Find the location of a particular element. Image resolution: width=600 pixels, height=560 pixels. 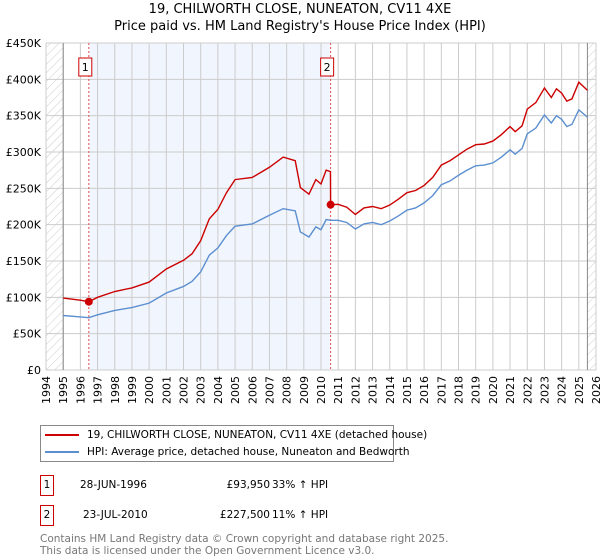

x-tick-label: 2004 is located at coordinates (218, 390).